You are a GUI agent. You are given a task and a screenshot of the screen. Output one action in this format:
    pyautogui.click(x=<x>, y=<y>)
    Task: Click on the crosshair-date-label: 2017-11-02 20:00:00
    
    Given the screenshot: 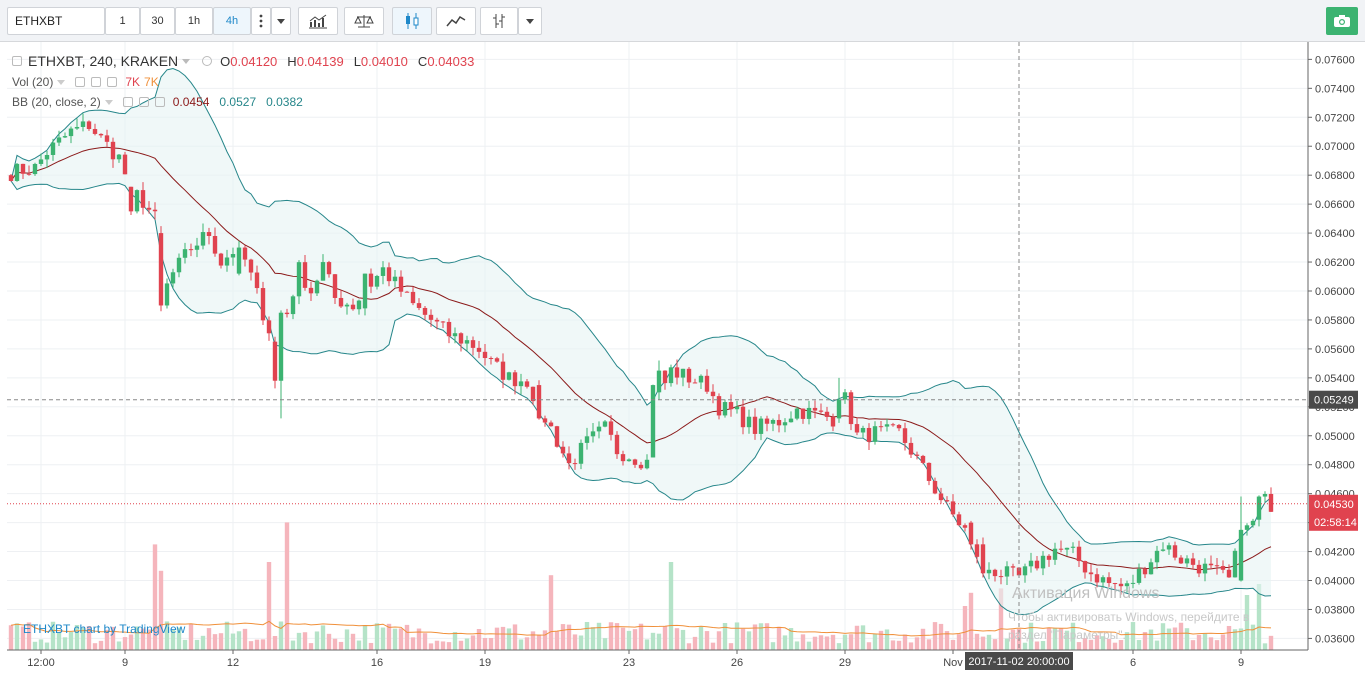 What is the action you would take?
    pyautogui.click(x=1018, y=662)
    